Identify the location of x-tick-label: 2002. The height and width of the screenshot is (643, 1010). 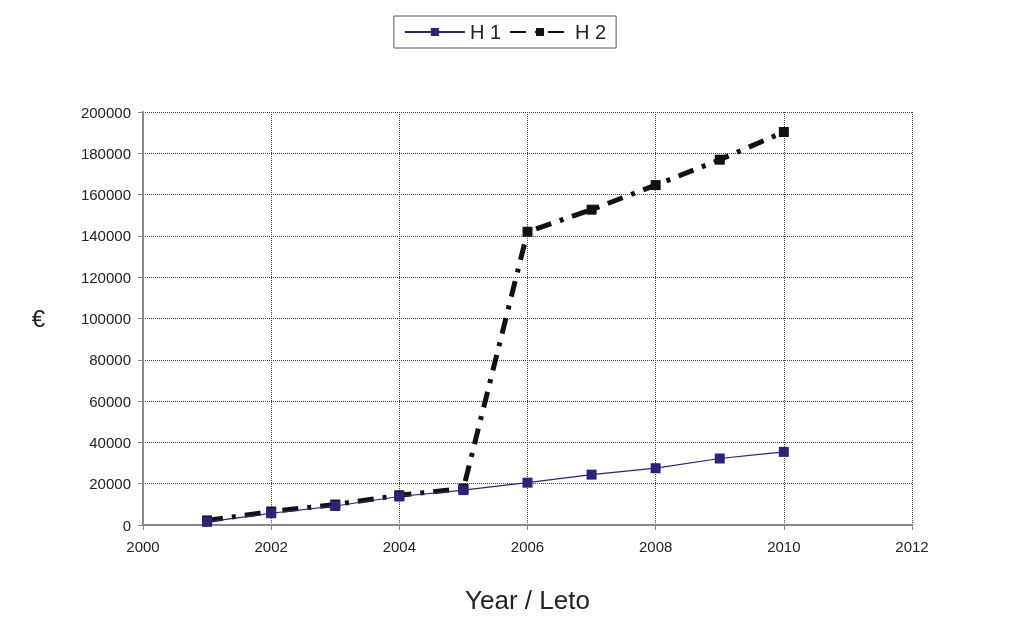
(271, 546).